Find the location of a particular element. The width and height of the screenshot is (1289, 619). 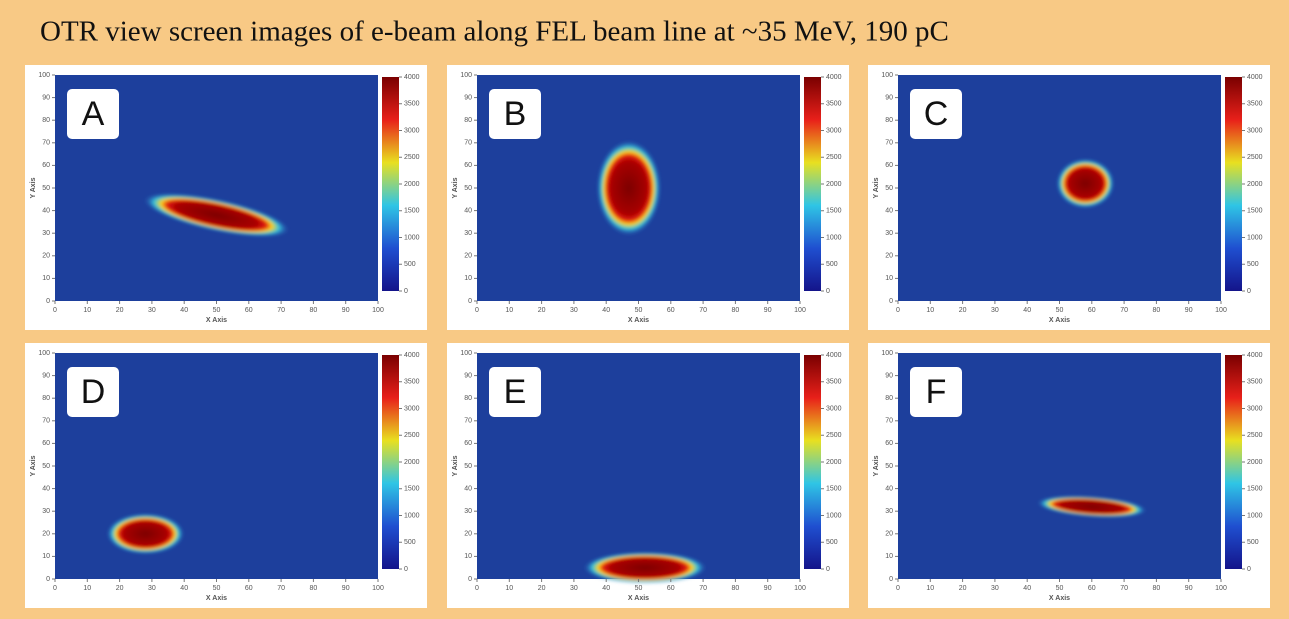

colorbar-tick-label: 4000 is located at coordinates (1255, 355).